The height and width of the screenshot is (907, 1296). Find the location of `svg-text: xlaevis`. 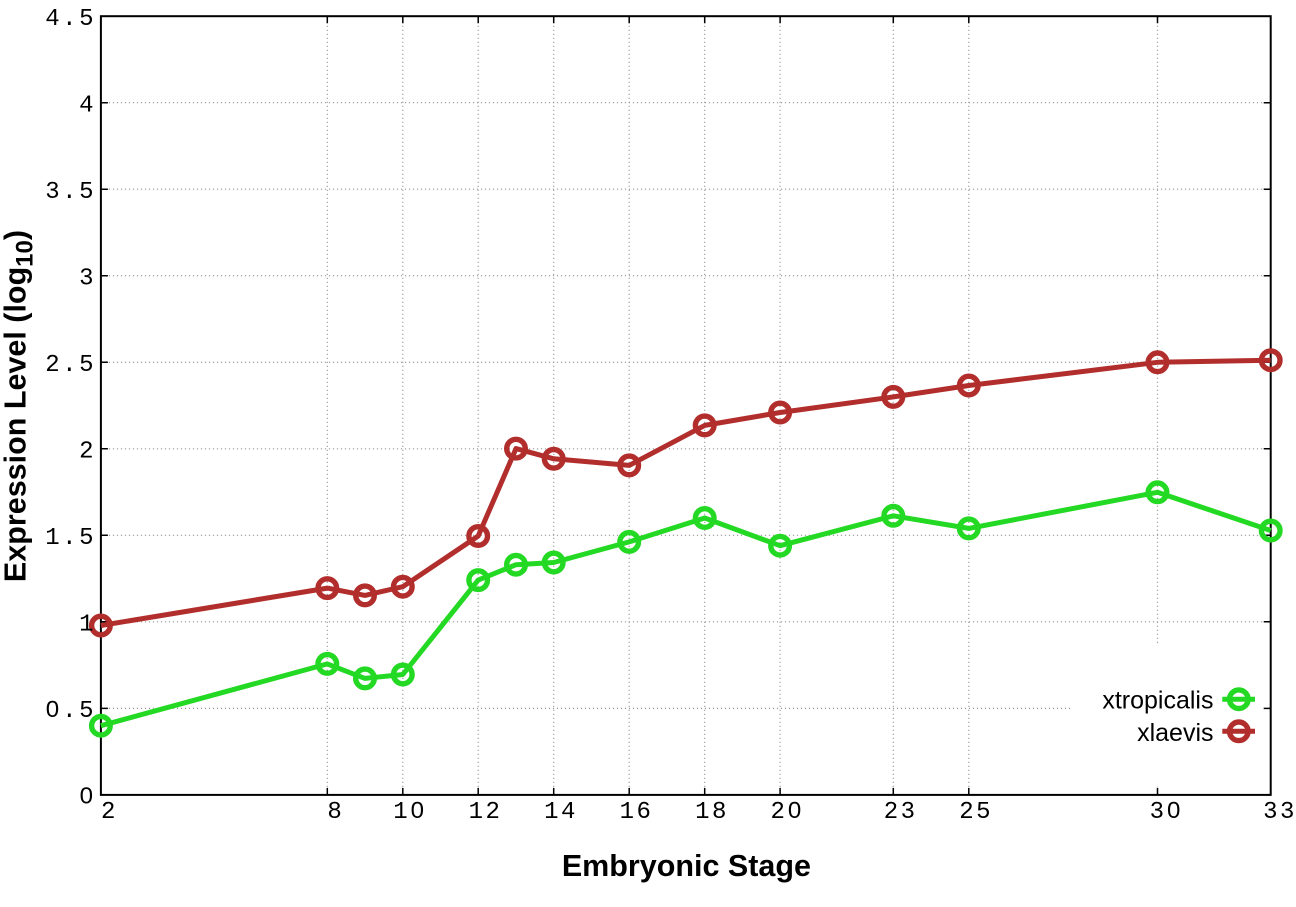

svg-text: xlaevis is located at coordinates (1175, 733).